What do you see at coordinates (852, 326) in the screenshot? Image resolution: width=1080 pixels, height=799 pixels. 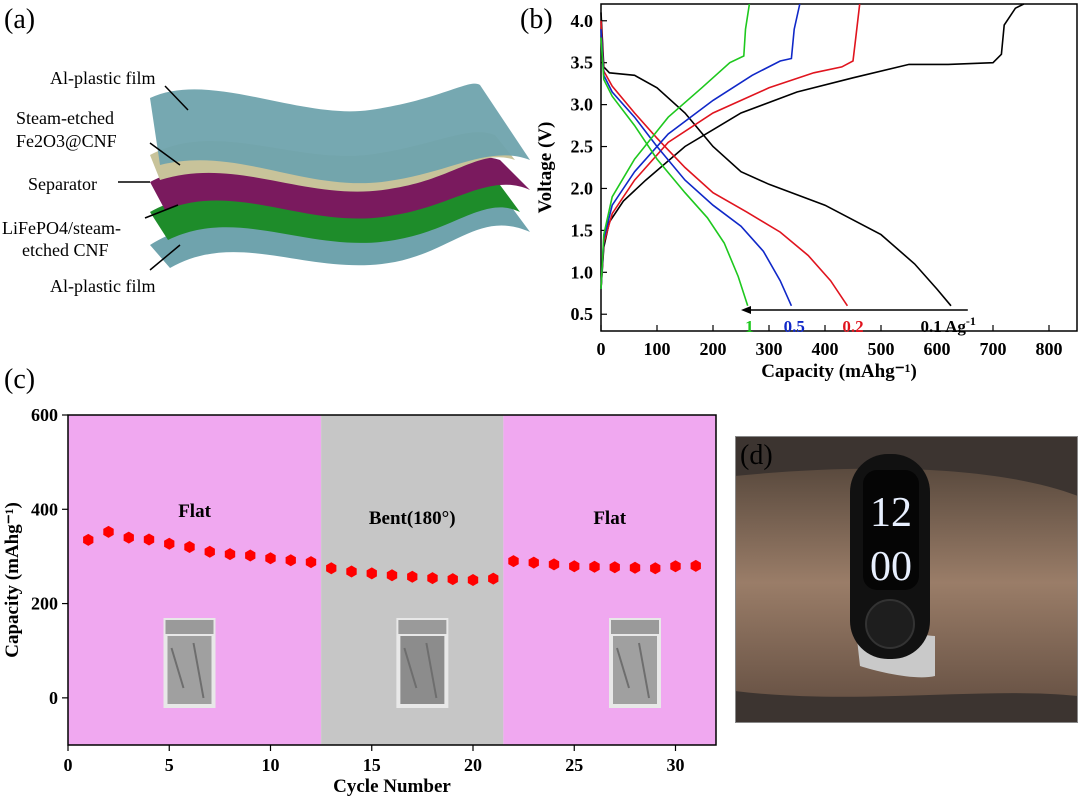 I see `rate-label: 0.2` at bounding box center [852, 326].